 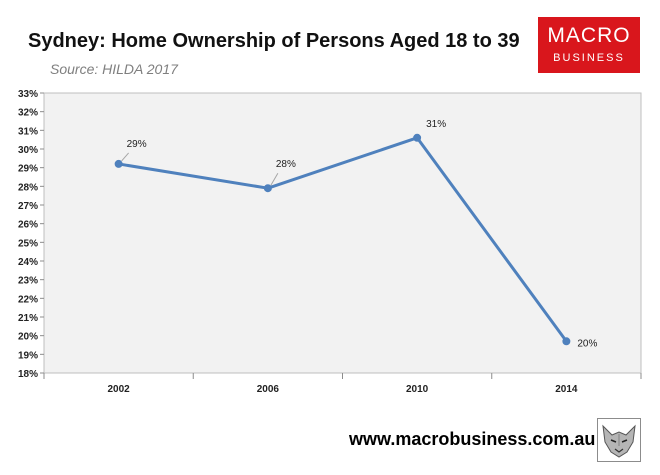 I want to click on y-tick-label: 27%, so click(x=28, y=206).